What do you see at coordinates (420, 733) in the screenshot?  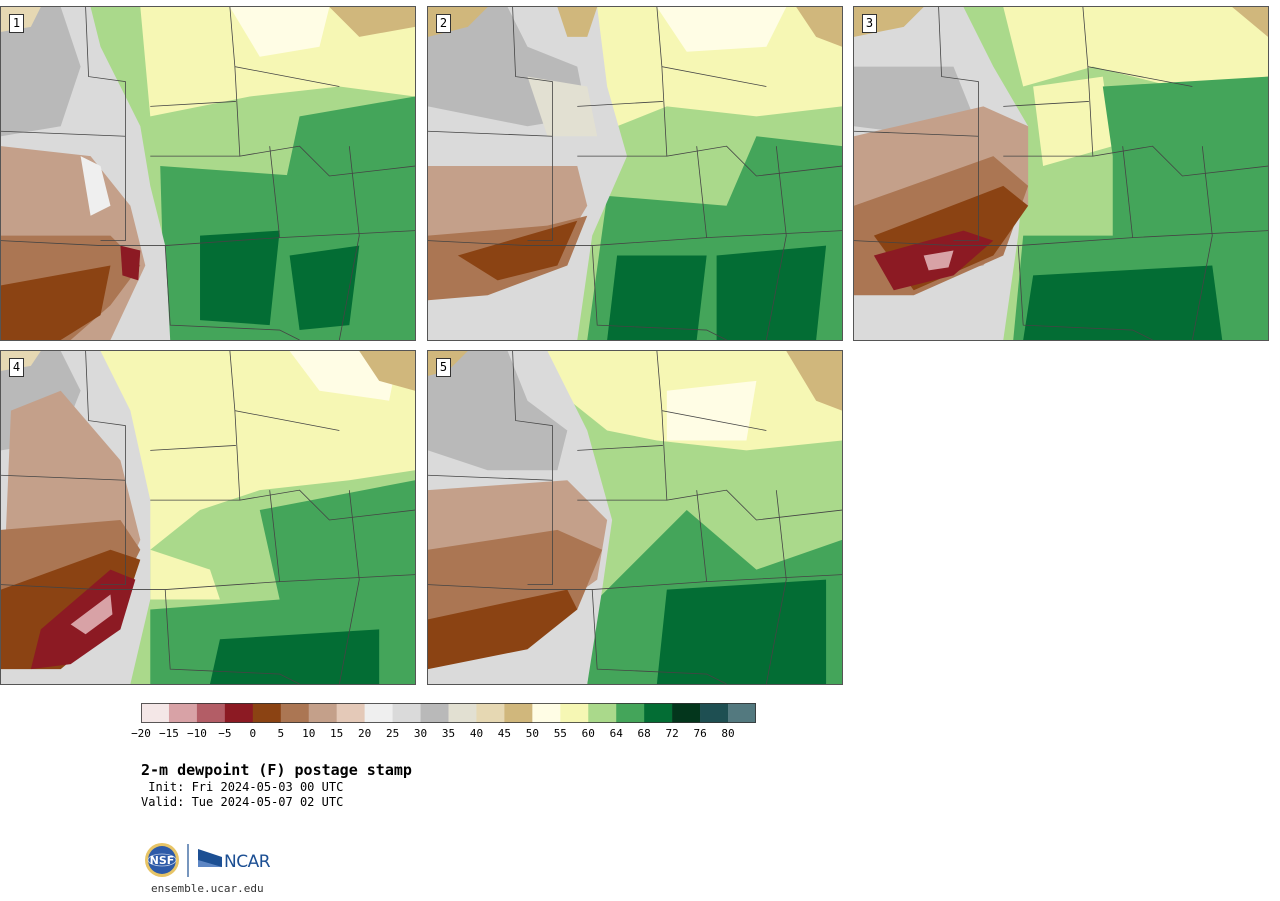 I see `colorbar-tick-label: 30` at bounding box center [420, 733].